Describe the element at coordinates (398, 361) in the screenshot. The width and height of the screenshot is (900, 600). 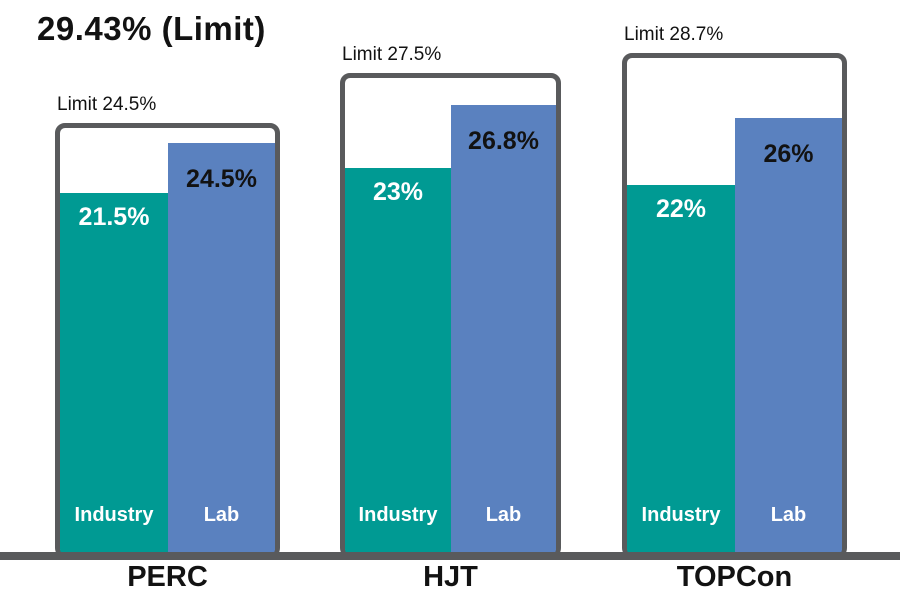
I see `industry-bar: 23% Industry` at that location.